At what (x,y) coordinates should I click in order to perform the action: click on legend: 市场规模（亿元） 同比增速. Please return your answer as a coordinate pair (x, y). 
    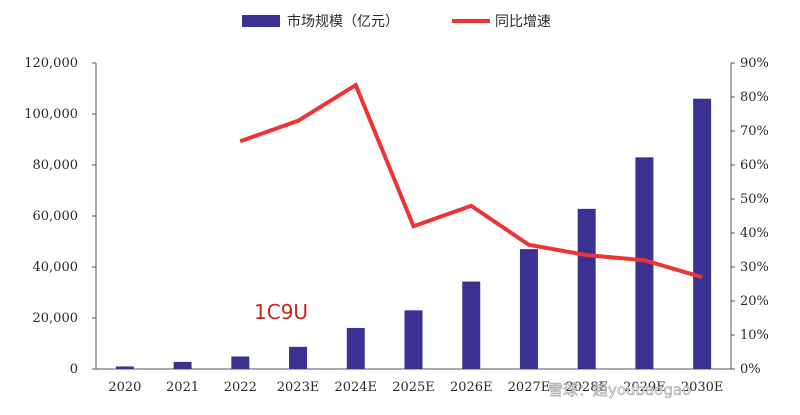
    Looking at the image, I should click on (396, 21).